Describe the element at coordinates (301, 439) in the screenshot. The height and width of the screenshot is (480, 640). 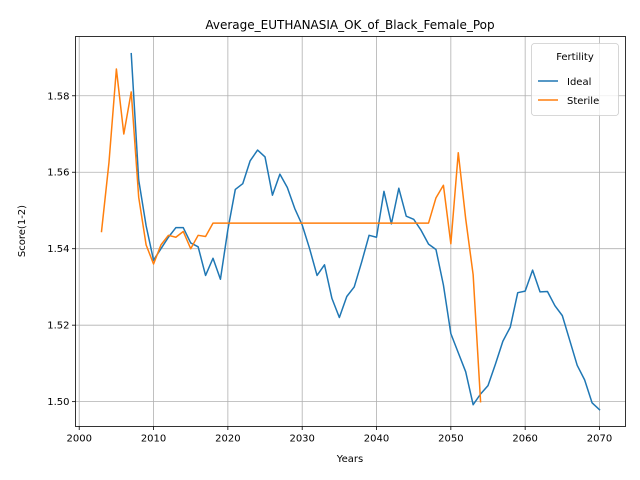
I see `x-tick-label: 2030` at that location.